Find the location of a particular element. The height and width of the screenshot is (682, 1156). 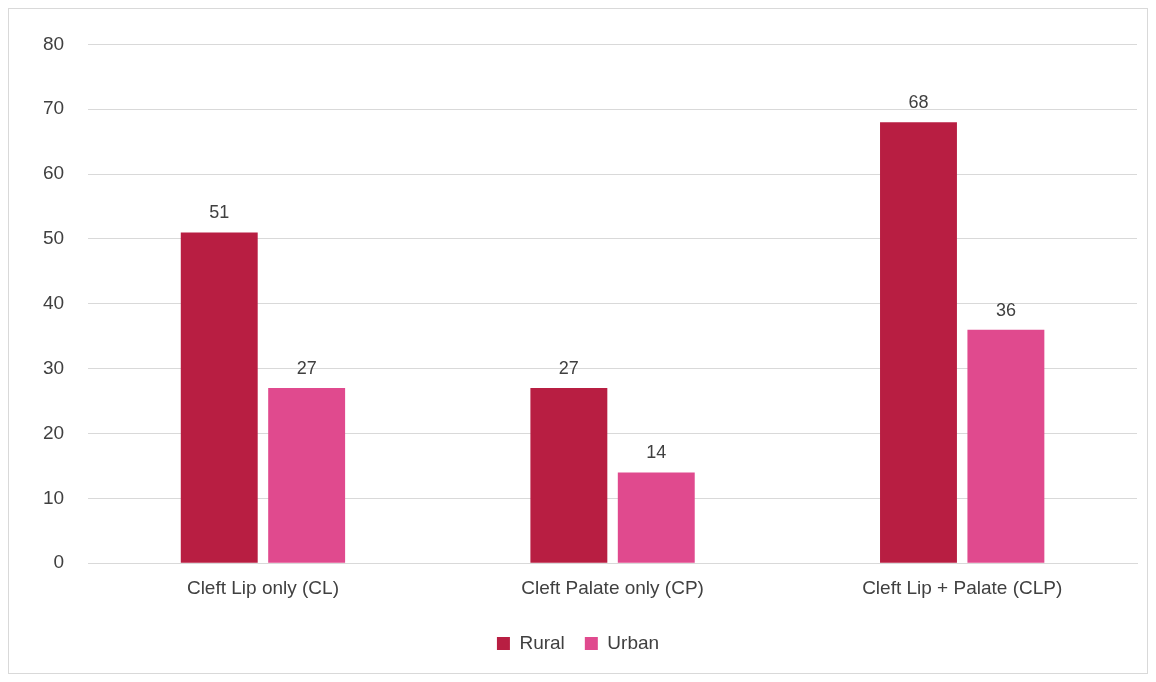

y-tick-label: 0 is located at coordinates (59, 562).